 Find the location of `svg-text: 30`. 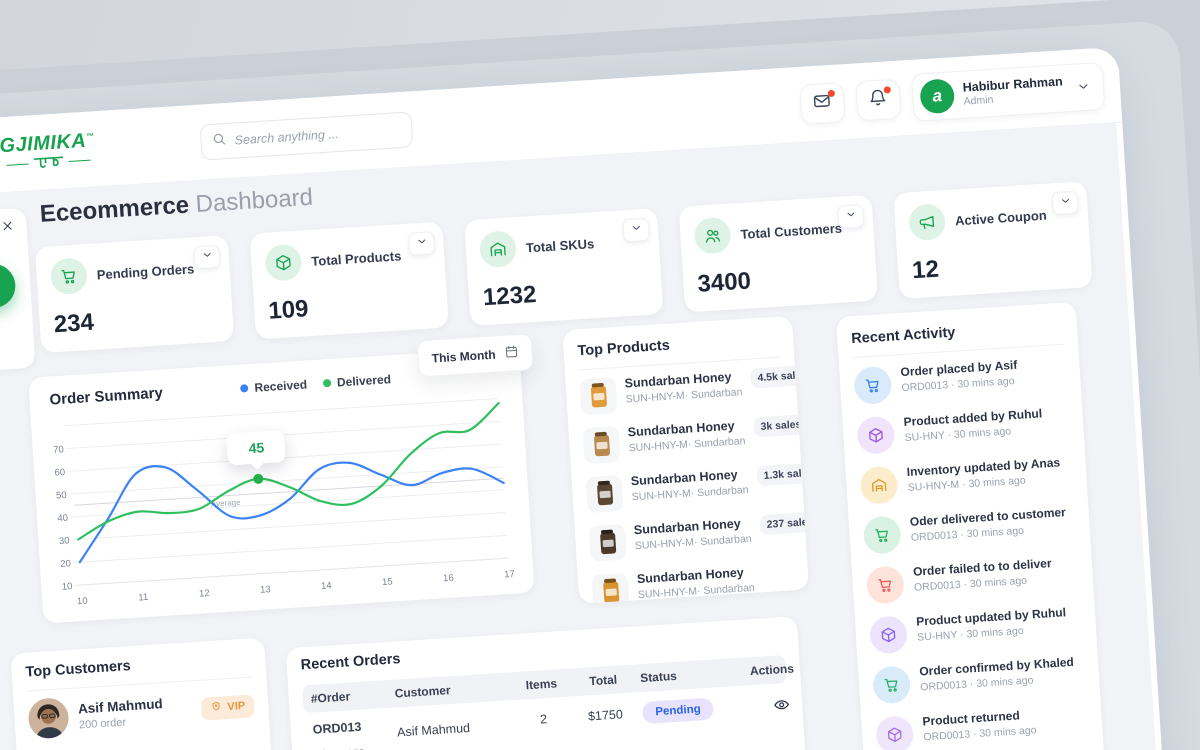

svg-text: 30 is located at coordinates (64, 541).